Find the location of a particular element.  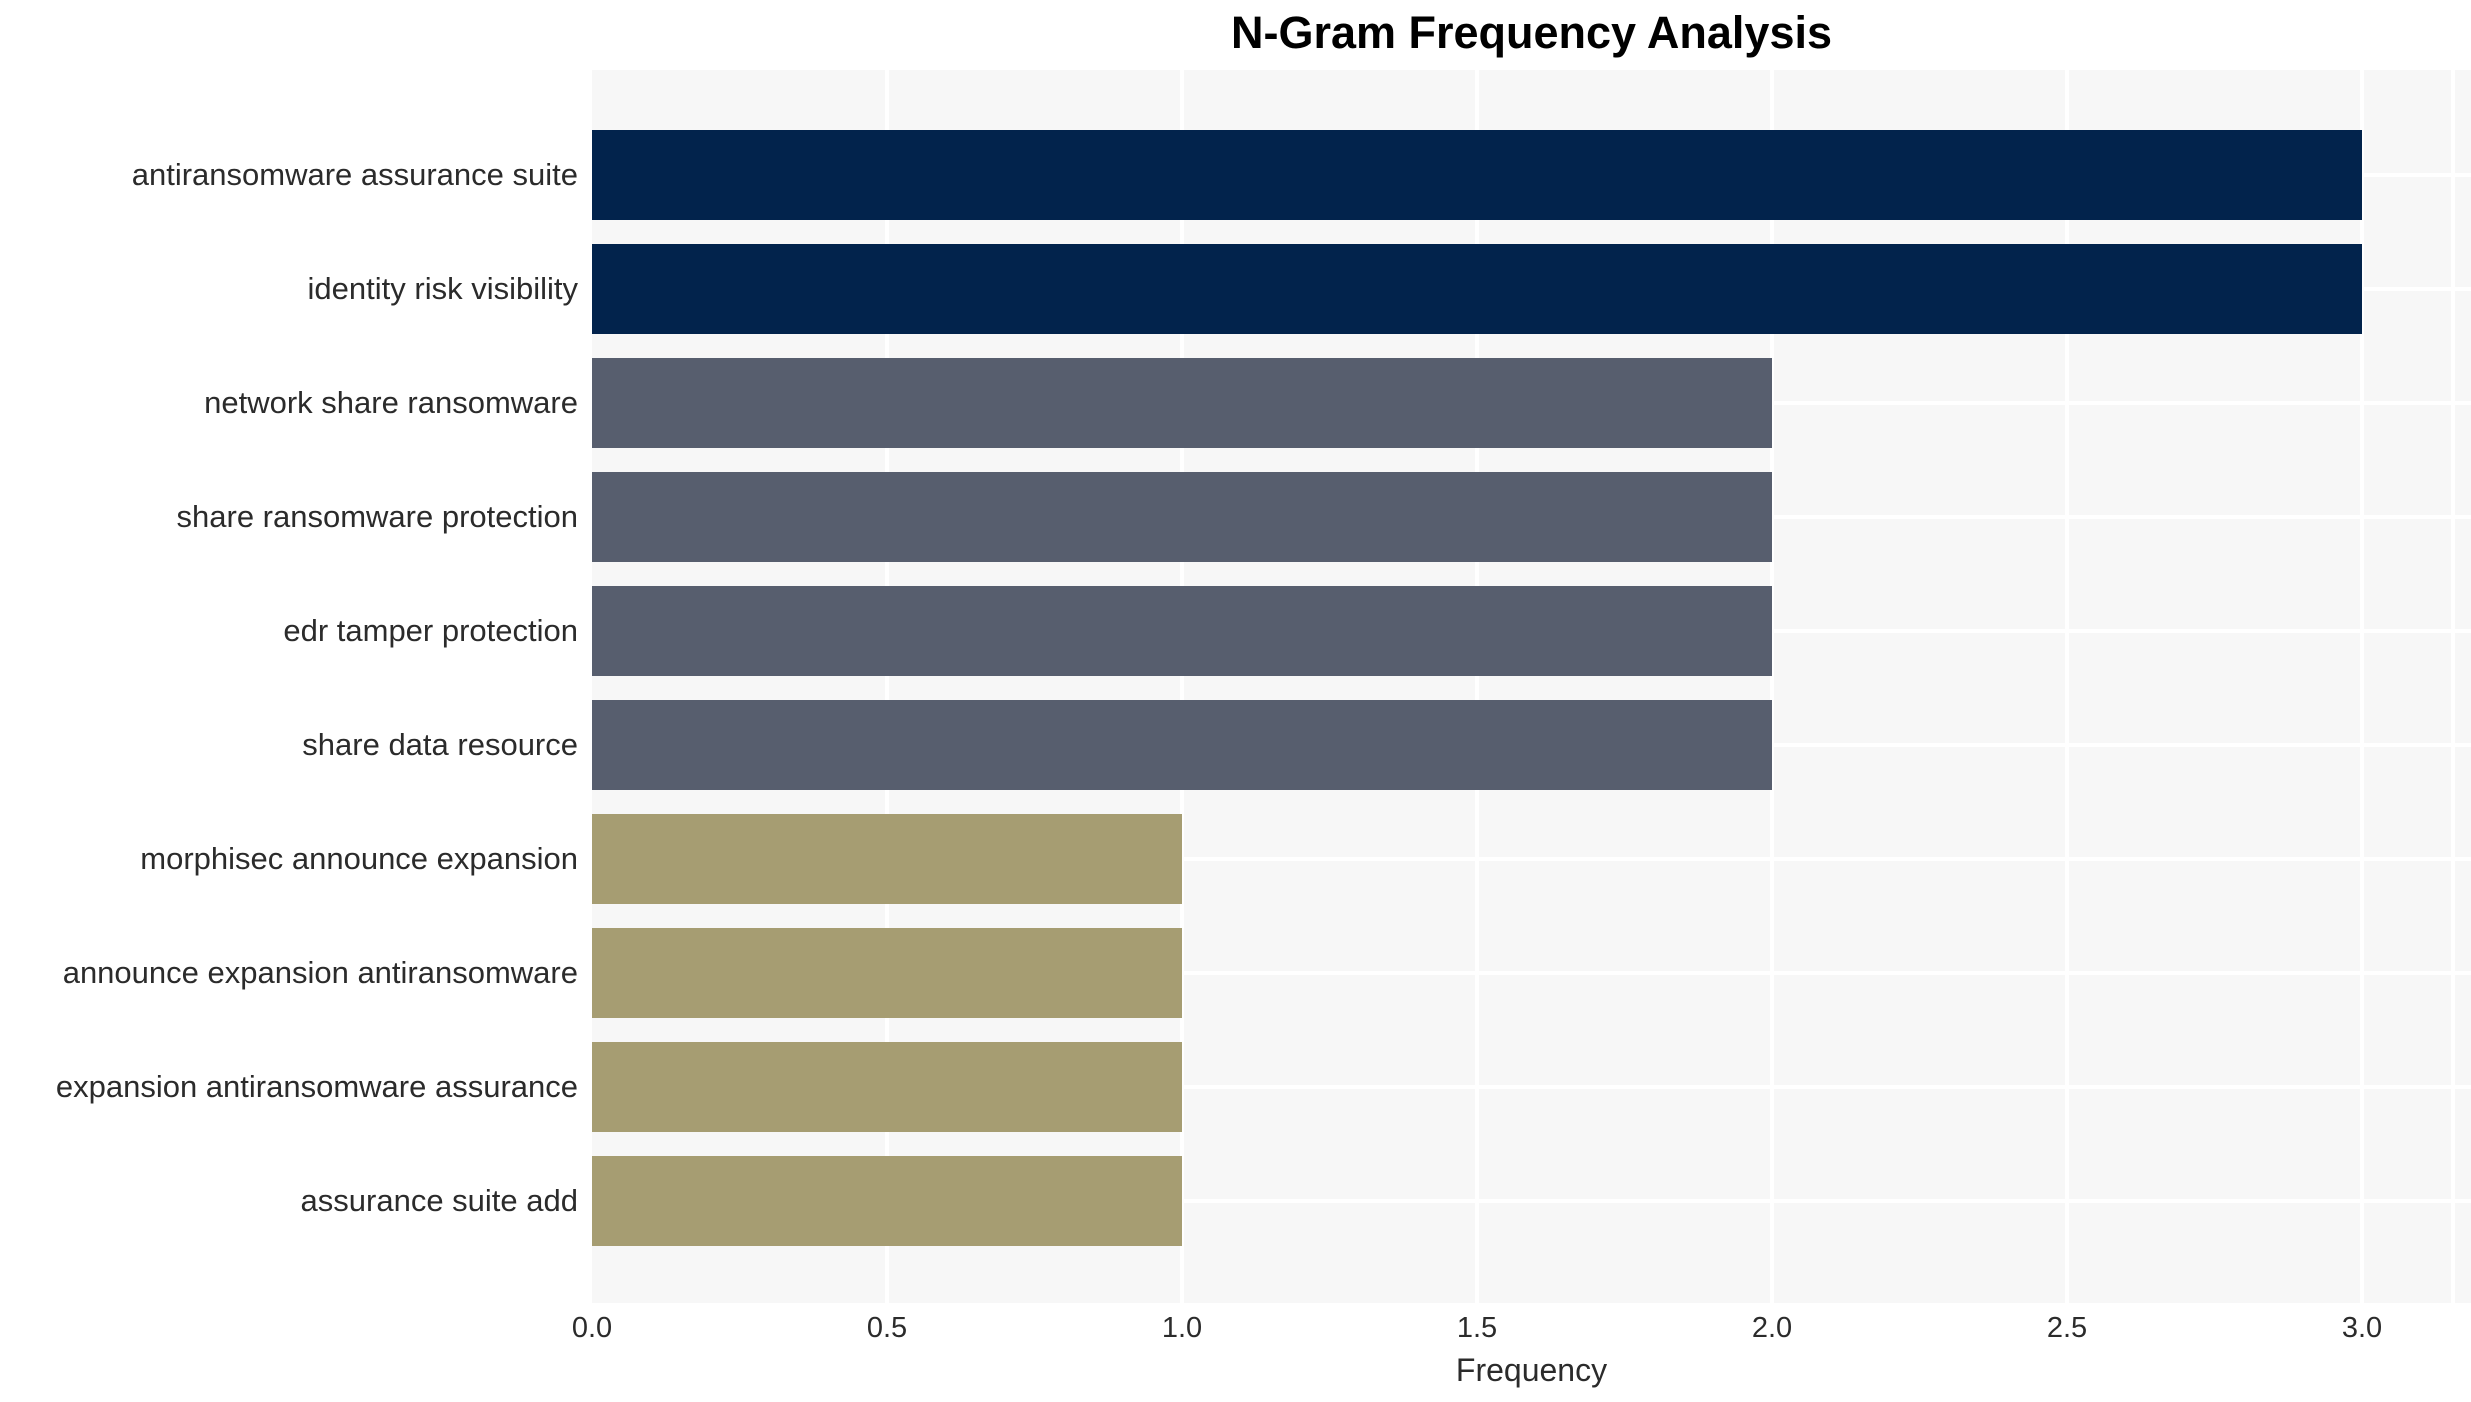

category-label: morphisec announce expansion is located at coordinates (359, 858).